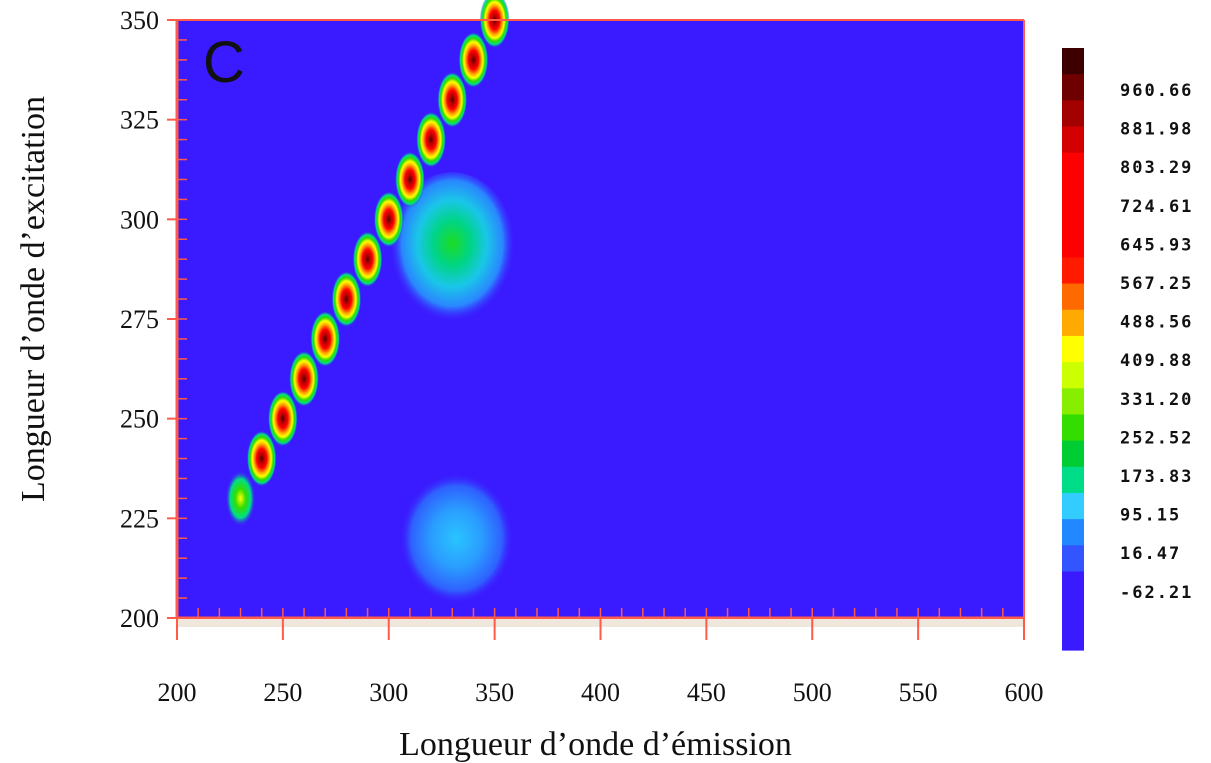 This screenshot has width=1211, height=763. What do you see at coordinates (1156, 284) in the screenshot?
I see `colorbar-label: 567.25` at bounding box center [1156, 284].